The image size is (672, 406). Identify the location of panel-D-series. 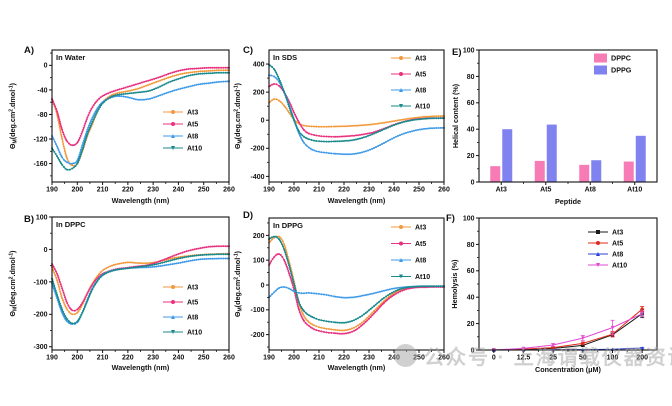
(356, 285).